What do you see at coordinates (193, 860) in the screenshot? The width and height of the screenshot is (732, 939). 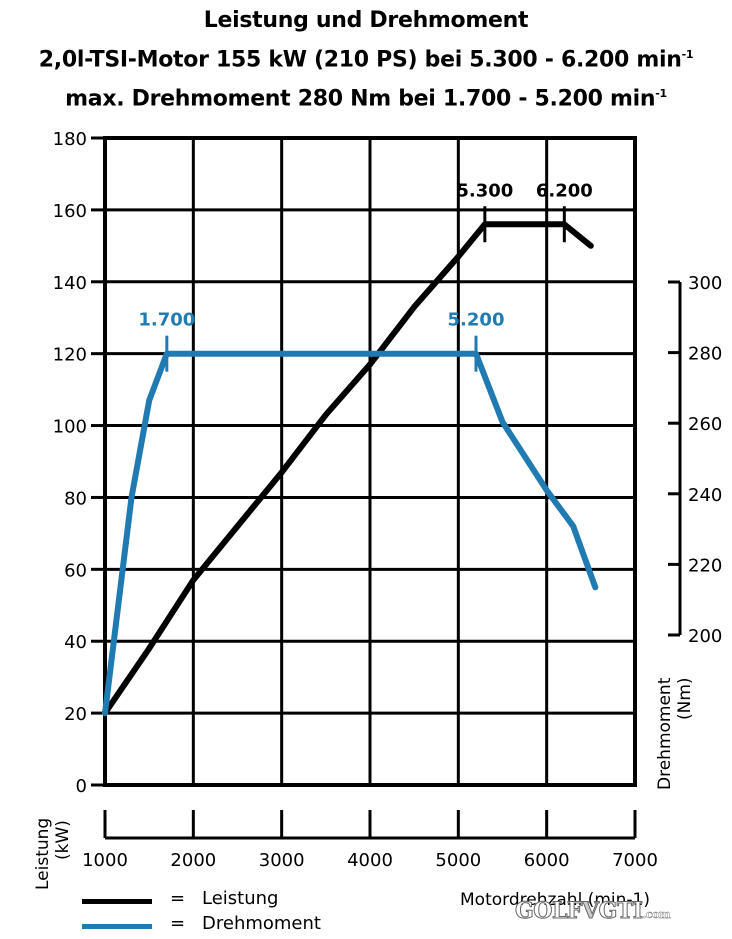 I see `bottom-axis-tick-label: 2000` at bounding box center [193, 860].